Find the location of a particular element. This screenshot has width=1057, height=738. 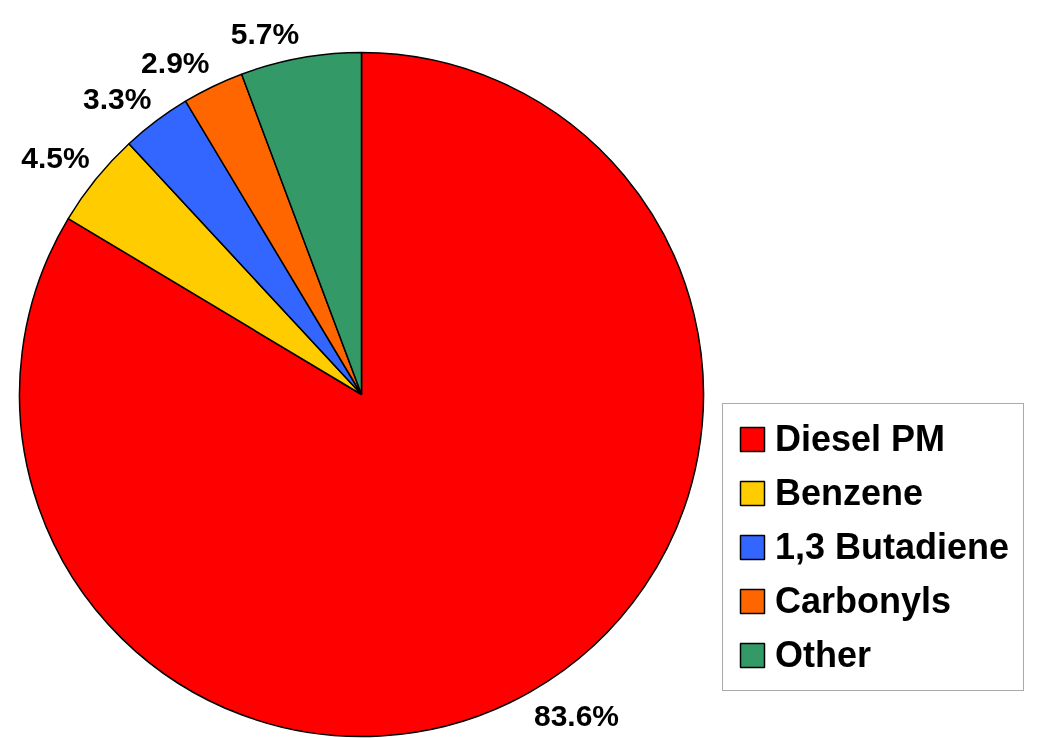

legend-label: Benzene is located at coordinates (849, 493).